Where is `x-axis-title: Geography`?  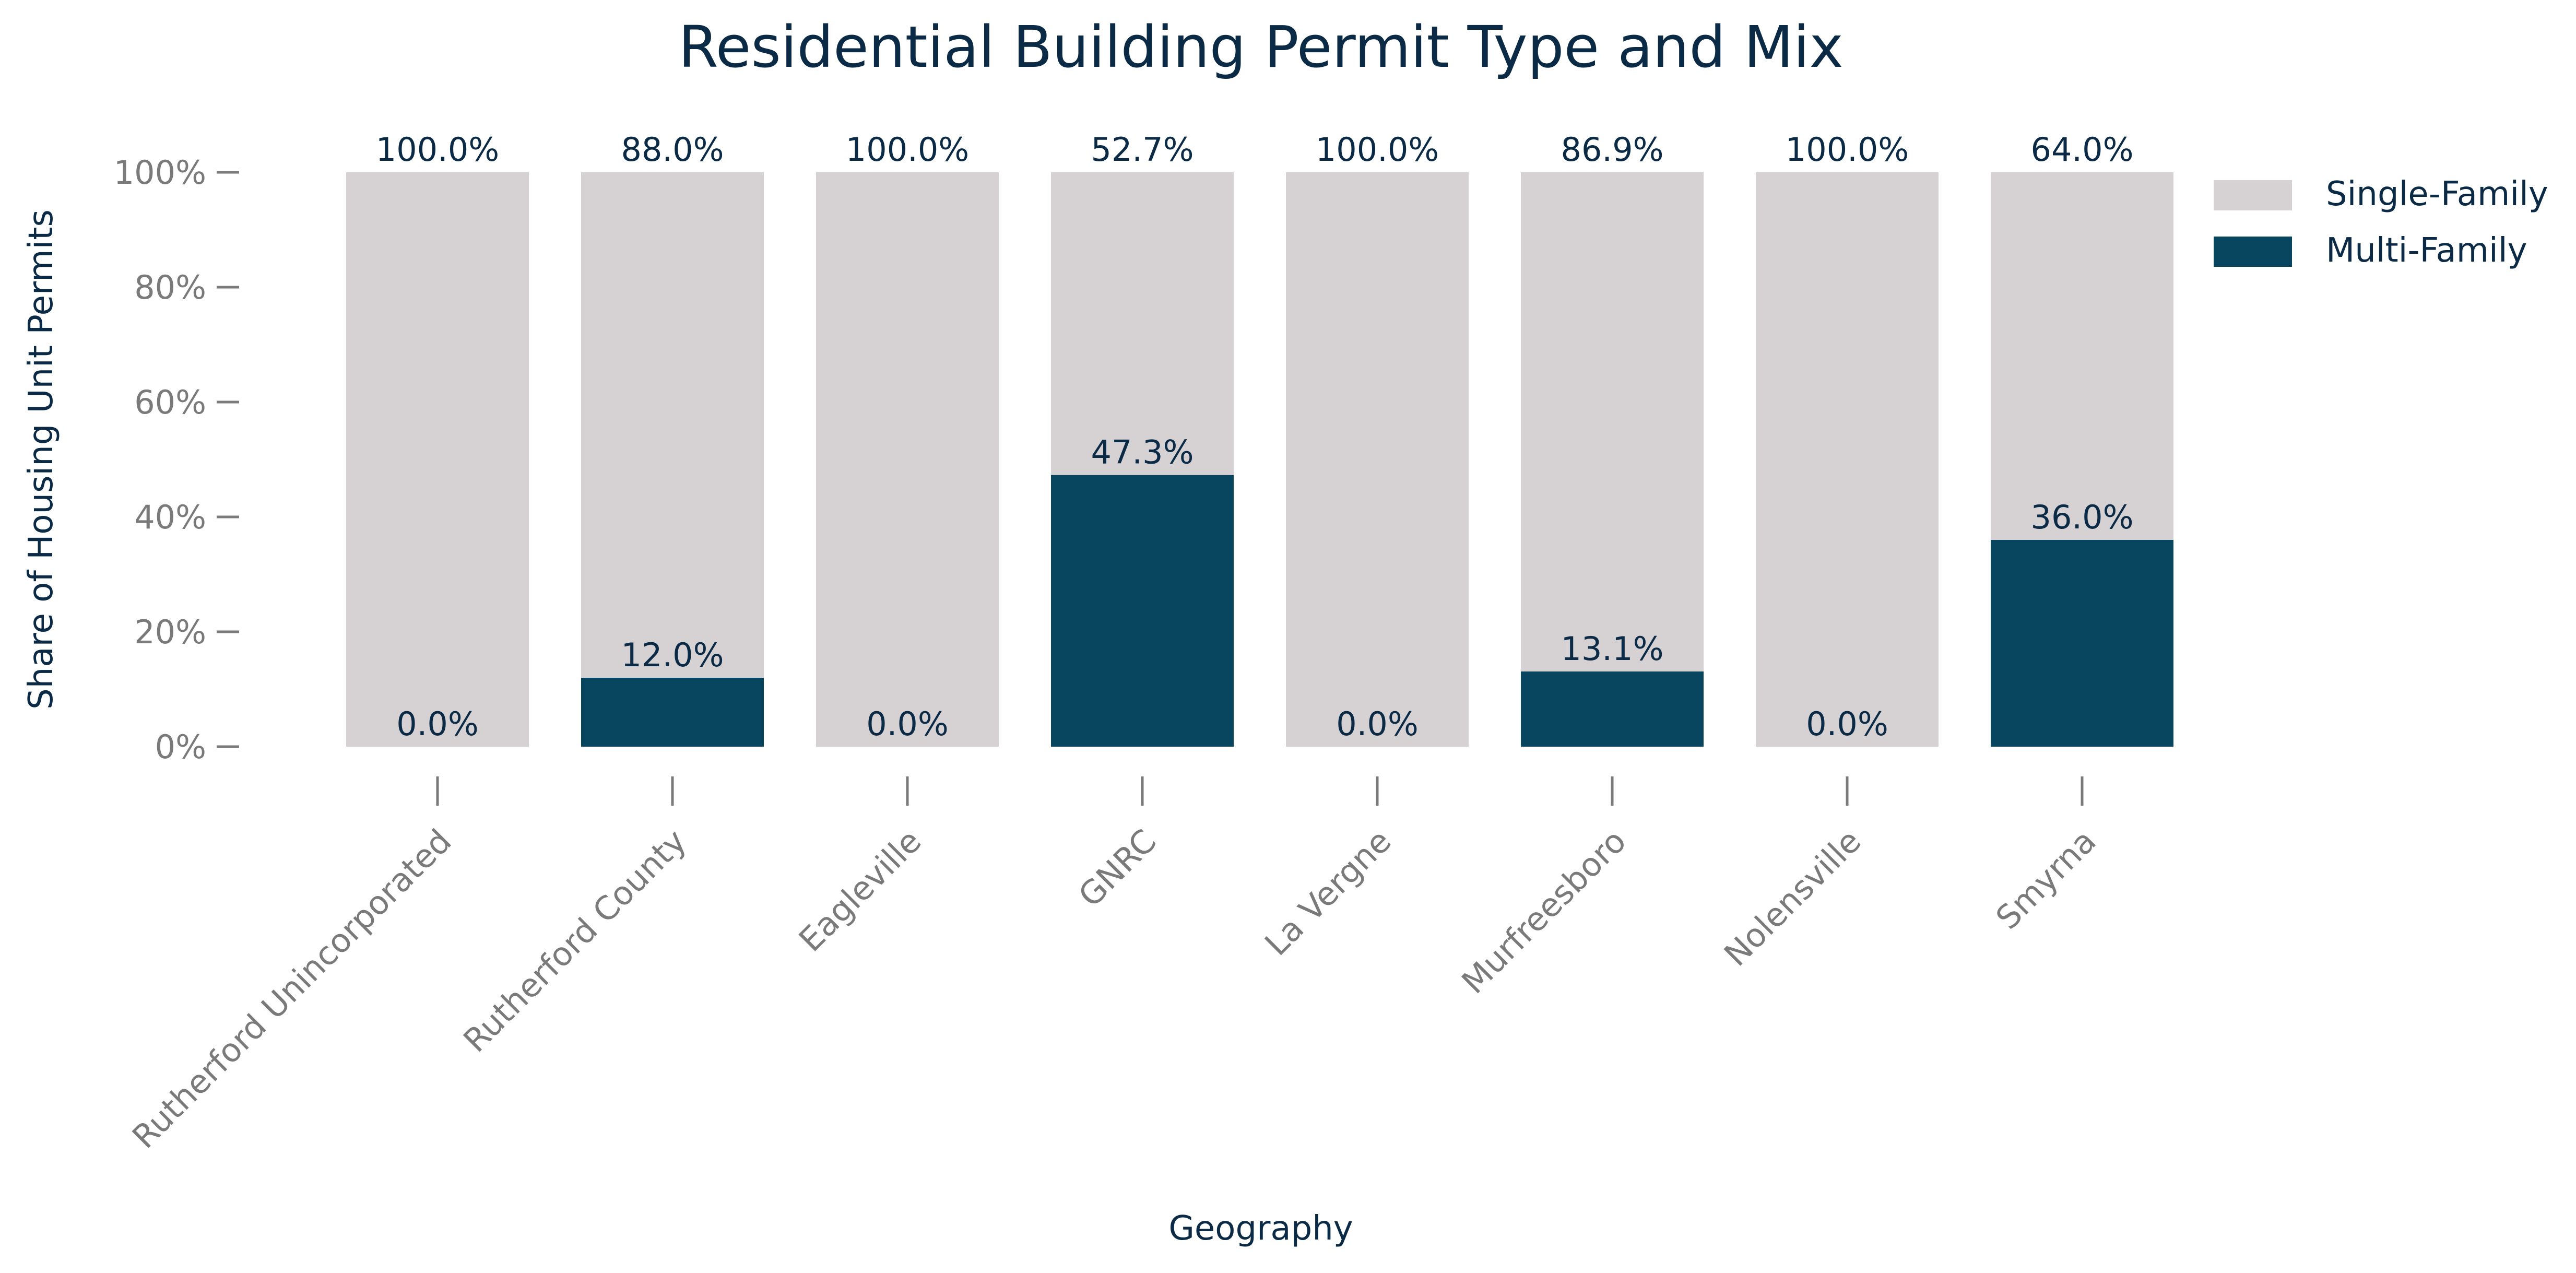
x-axis-title: Geography is located at coordinates (1260, 1228).